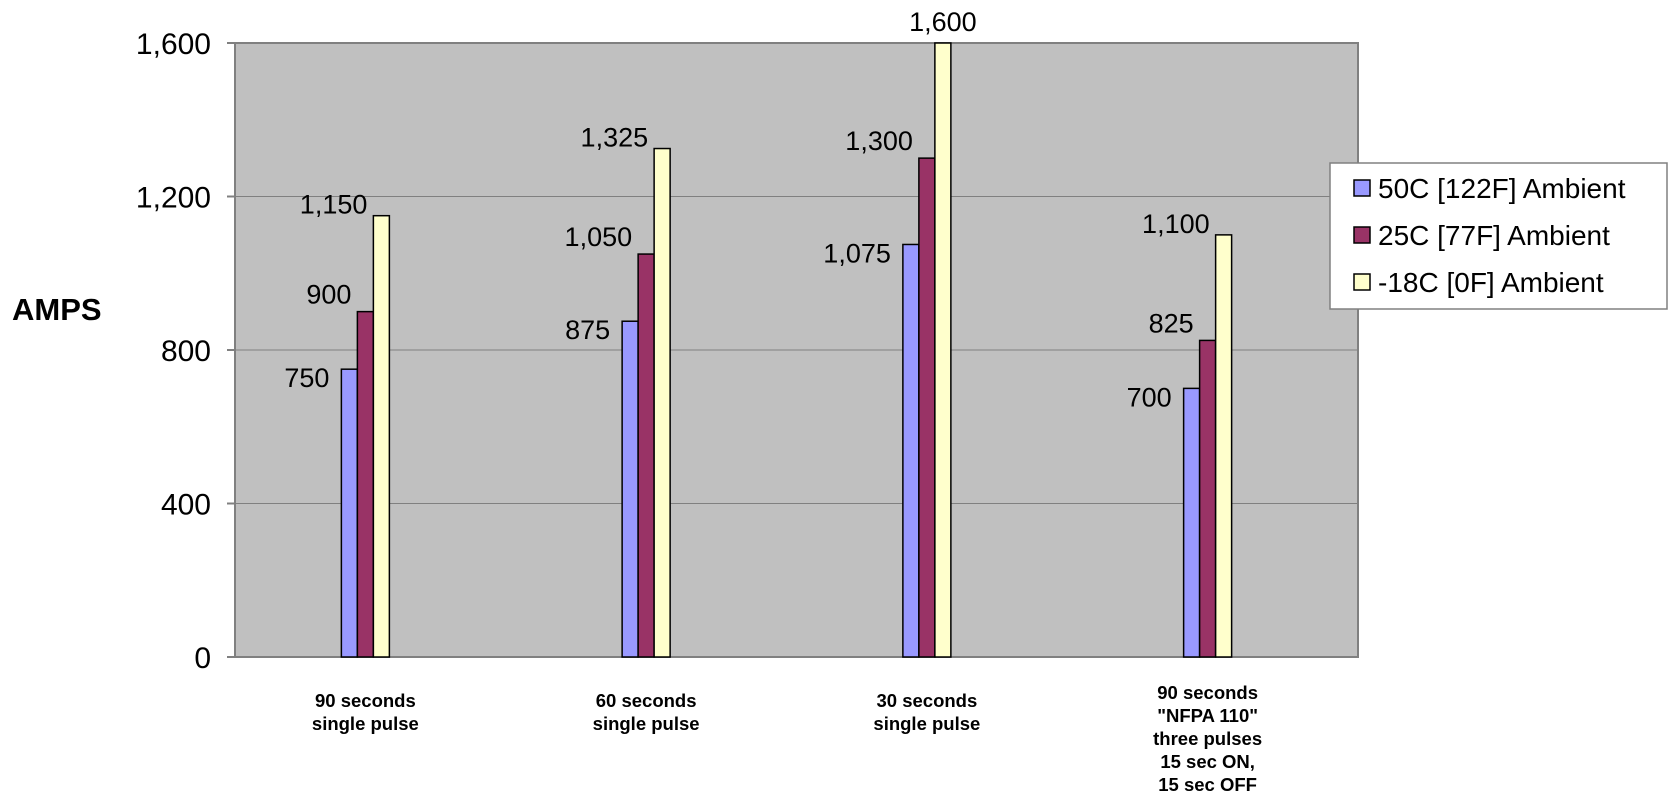 This screenshot has height=809, width=1669. Describe the element at coordinates (365, 712) in the screenshot. I see `category-label: 90 seconds single pulse` at that location.